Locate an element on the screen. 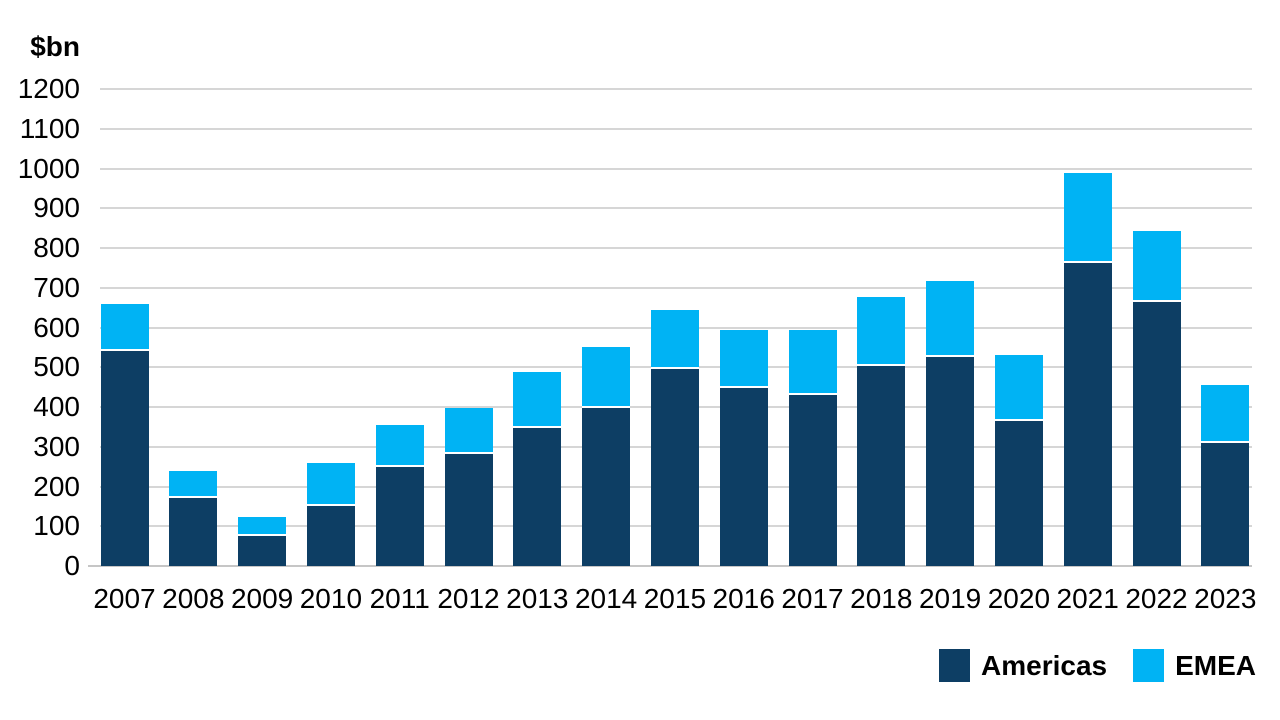  bar-segment-emea-2012 is located at coordinates (468, 431).